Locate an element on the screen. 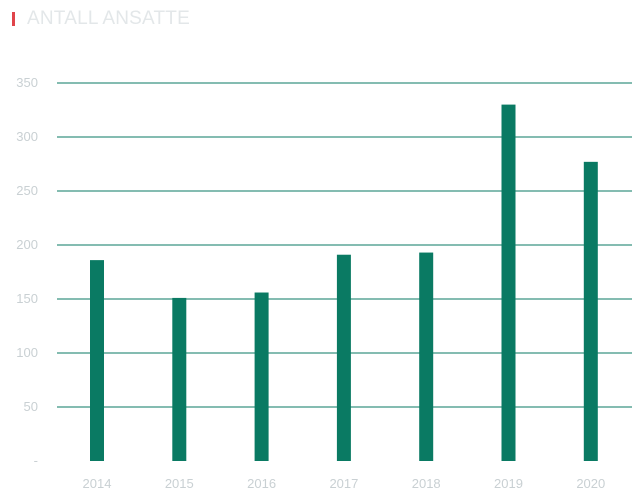  y-axis-ticks: - 50 100 150 200 250 300 350 is located at coordinates (27, 271).